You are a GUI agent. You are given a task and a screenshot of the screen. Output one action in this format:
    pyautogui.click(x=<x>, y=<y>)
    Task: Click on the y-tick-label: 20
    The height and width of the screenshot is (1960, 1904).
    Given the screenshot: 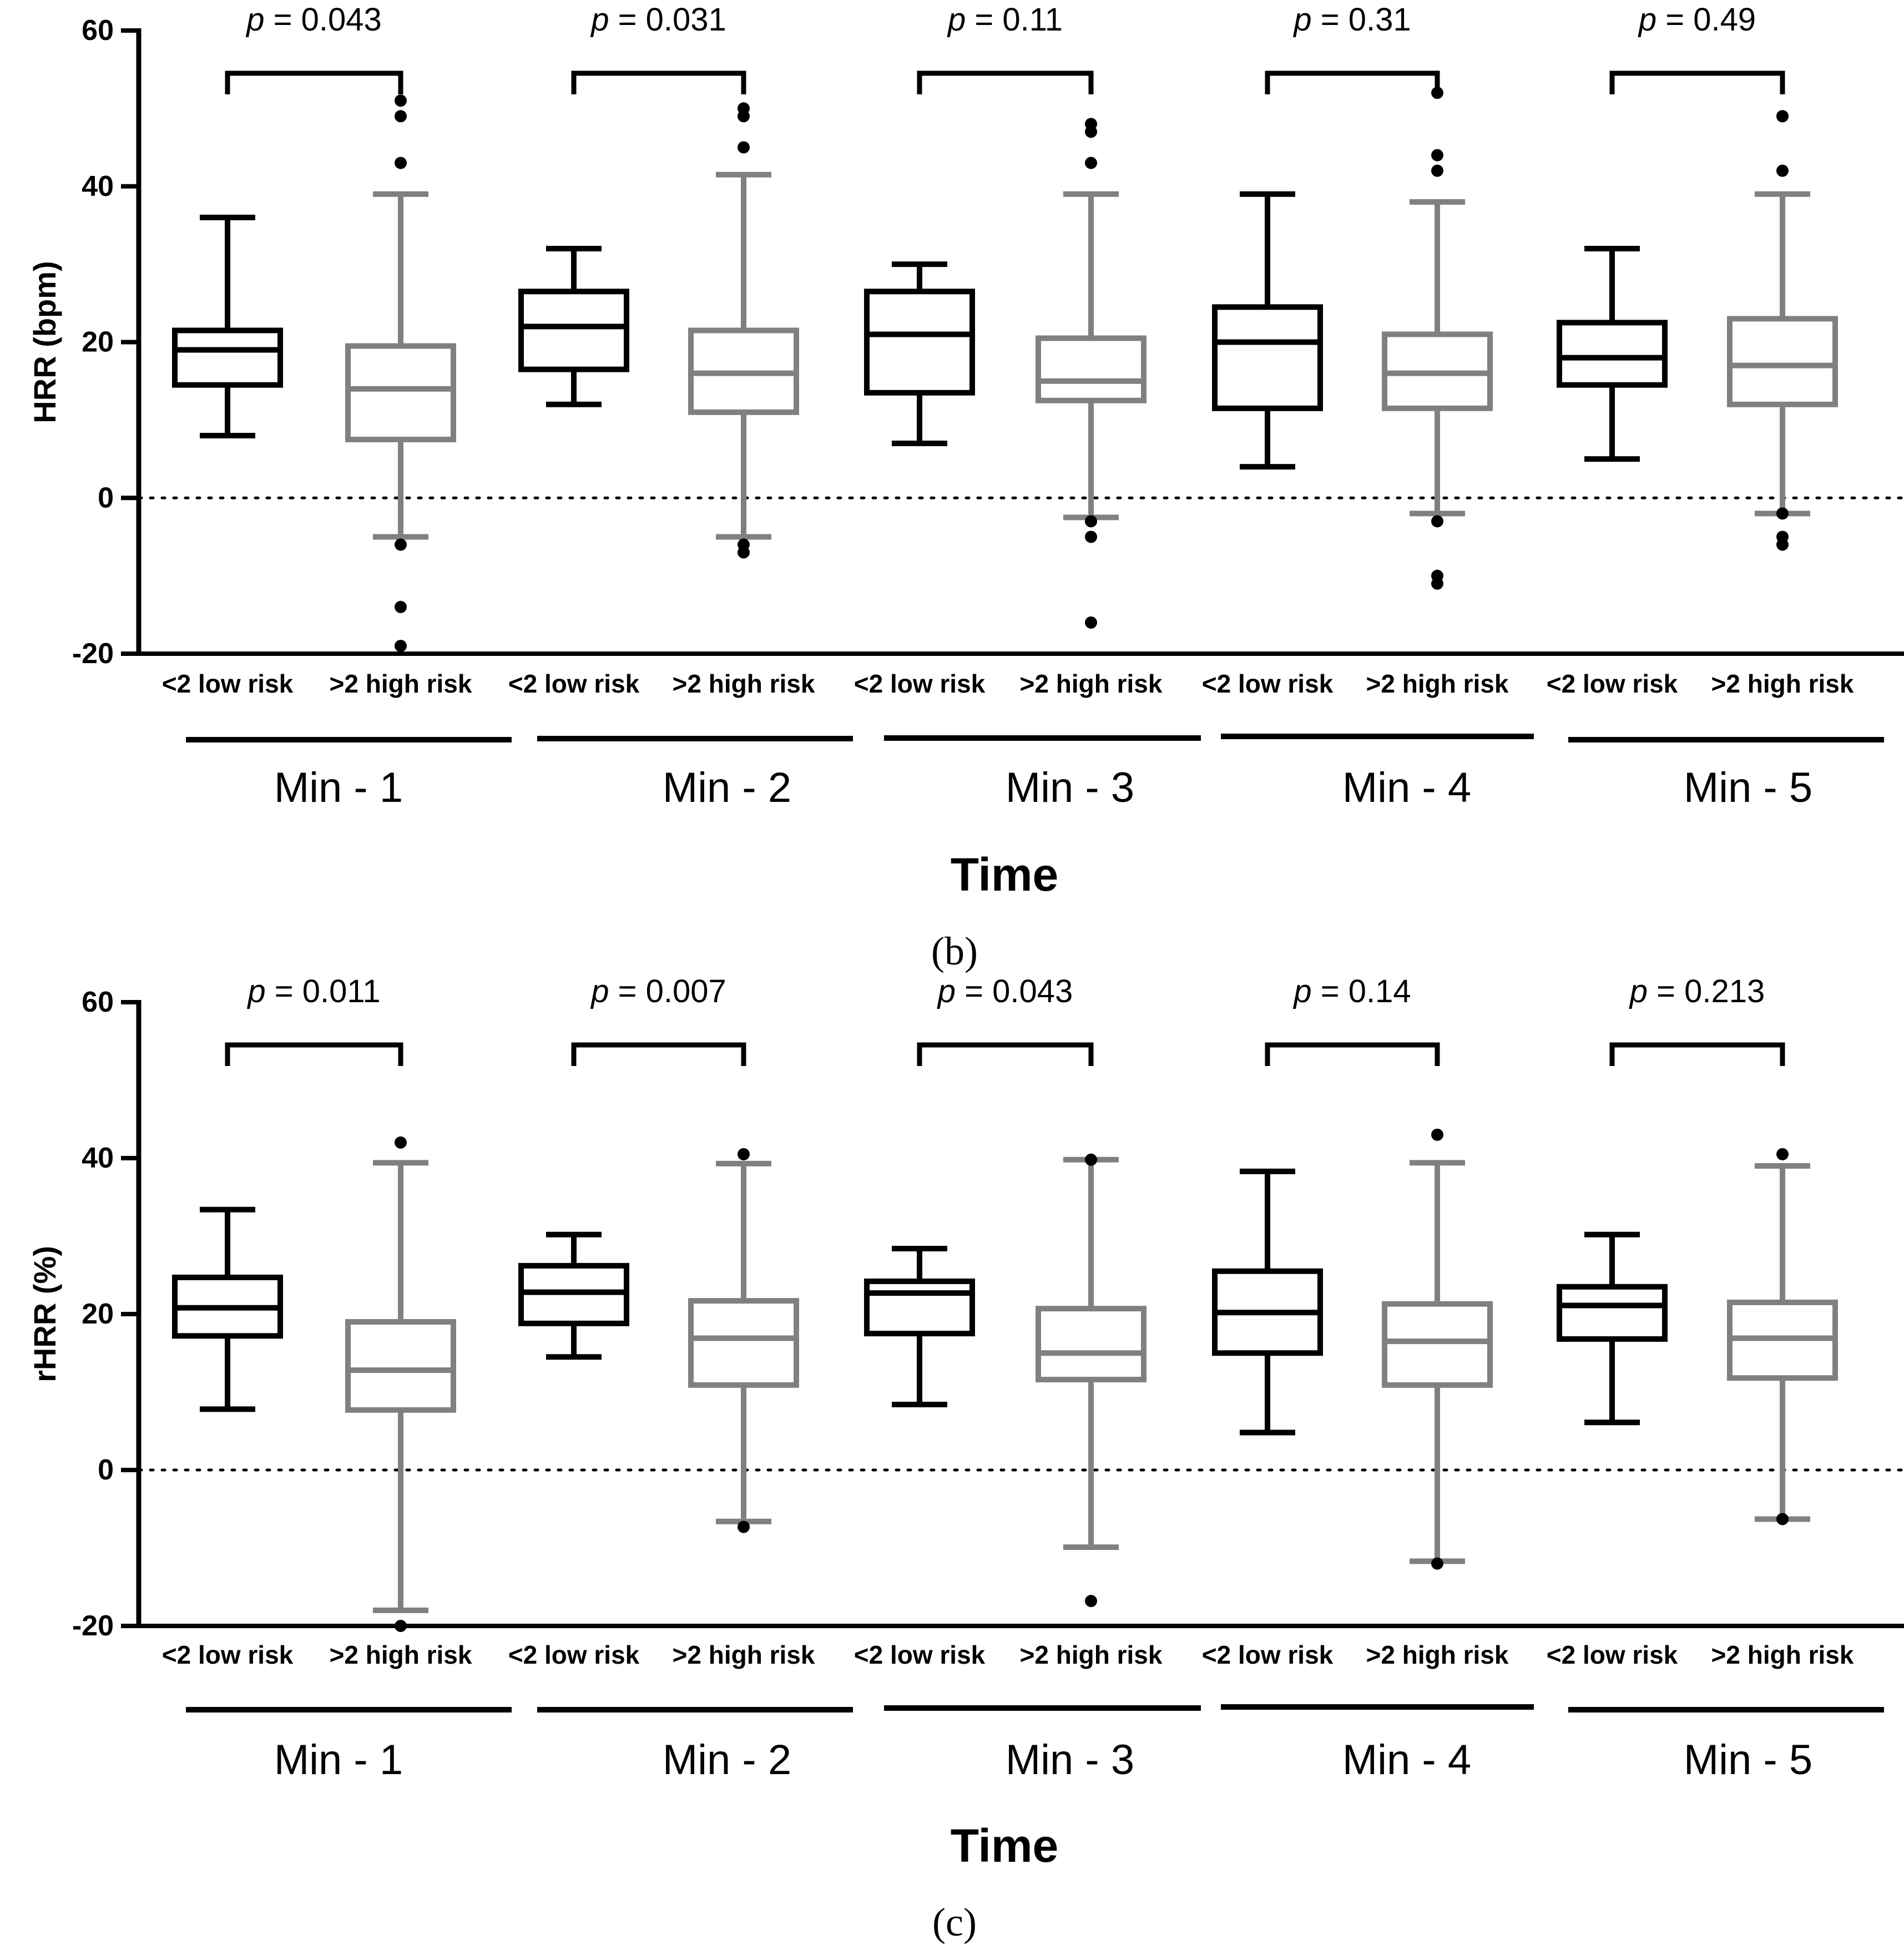 What is the action you would take?
    pyautogui.click(x=98, y=1314)
    